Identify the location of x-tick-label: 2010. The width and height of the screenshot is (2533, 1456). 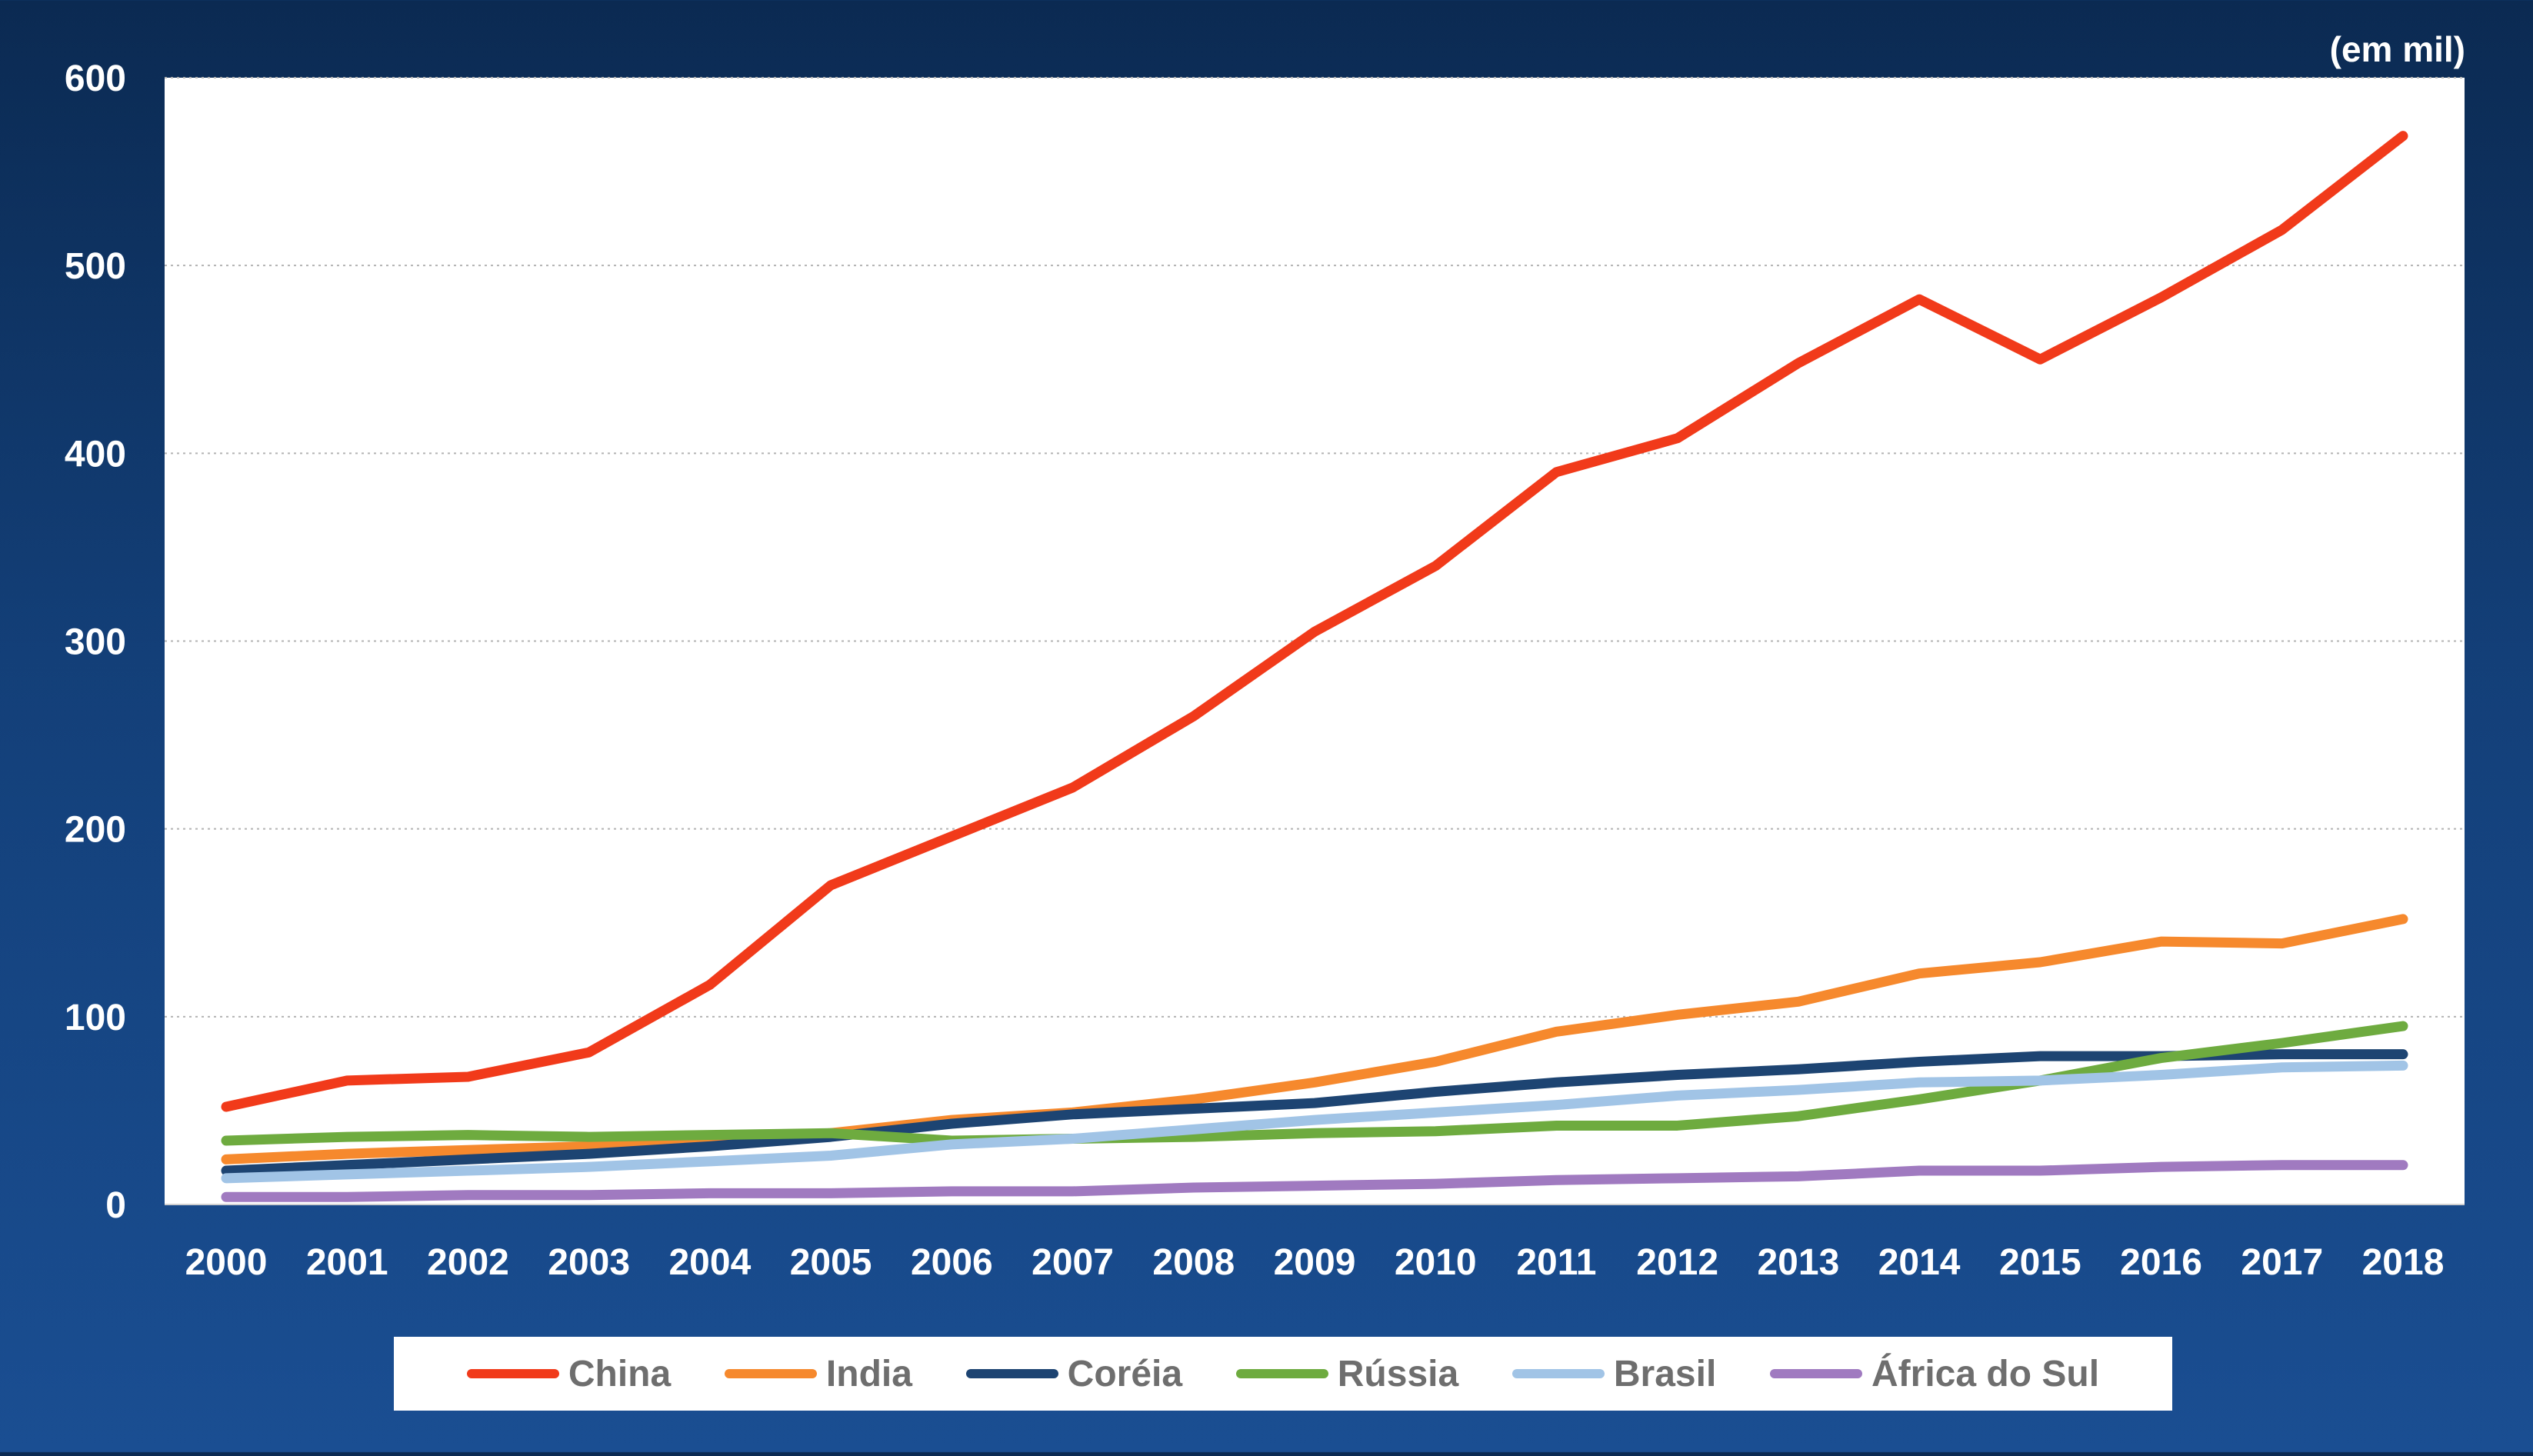
(1436, 1262).